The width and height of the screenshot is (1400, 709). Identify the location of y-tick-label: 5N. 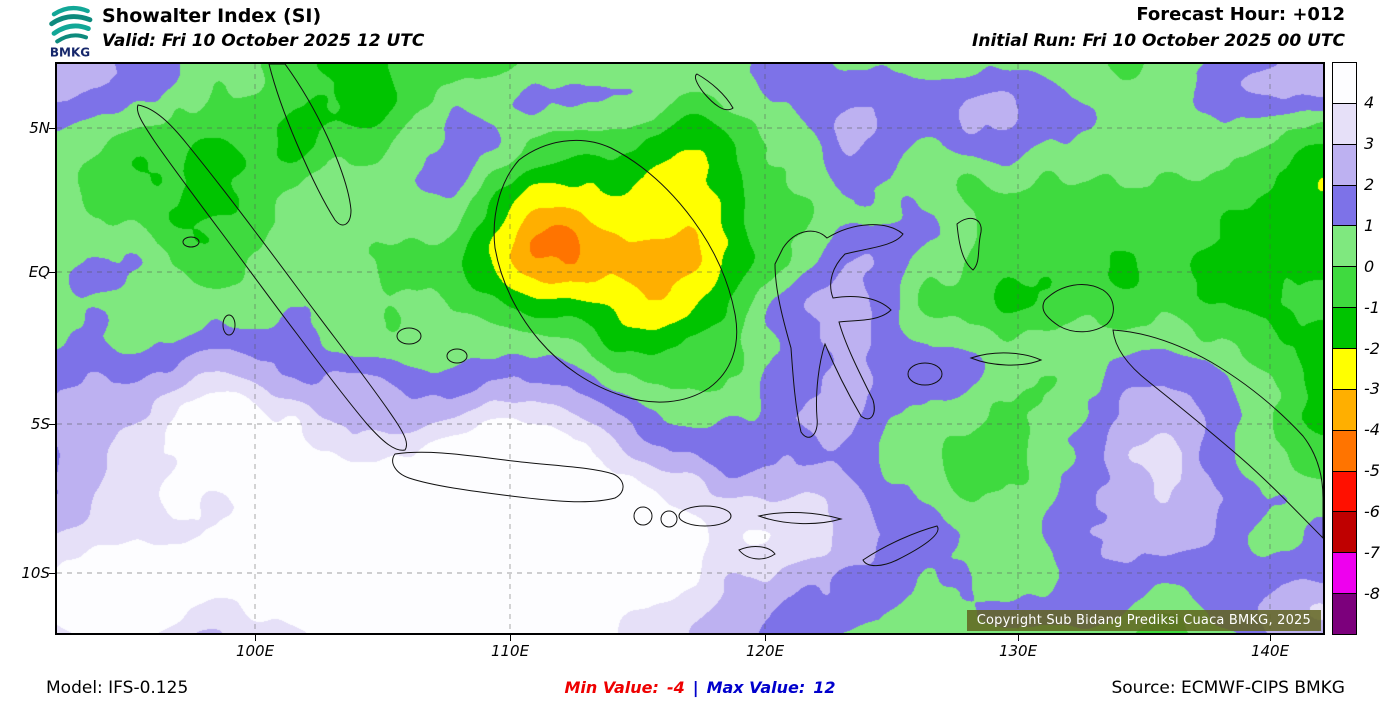
(39, 128).